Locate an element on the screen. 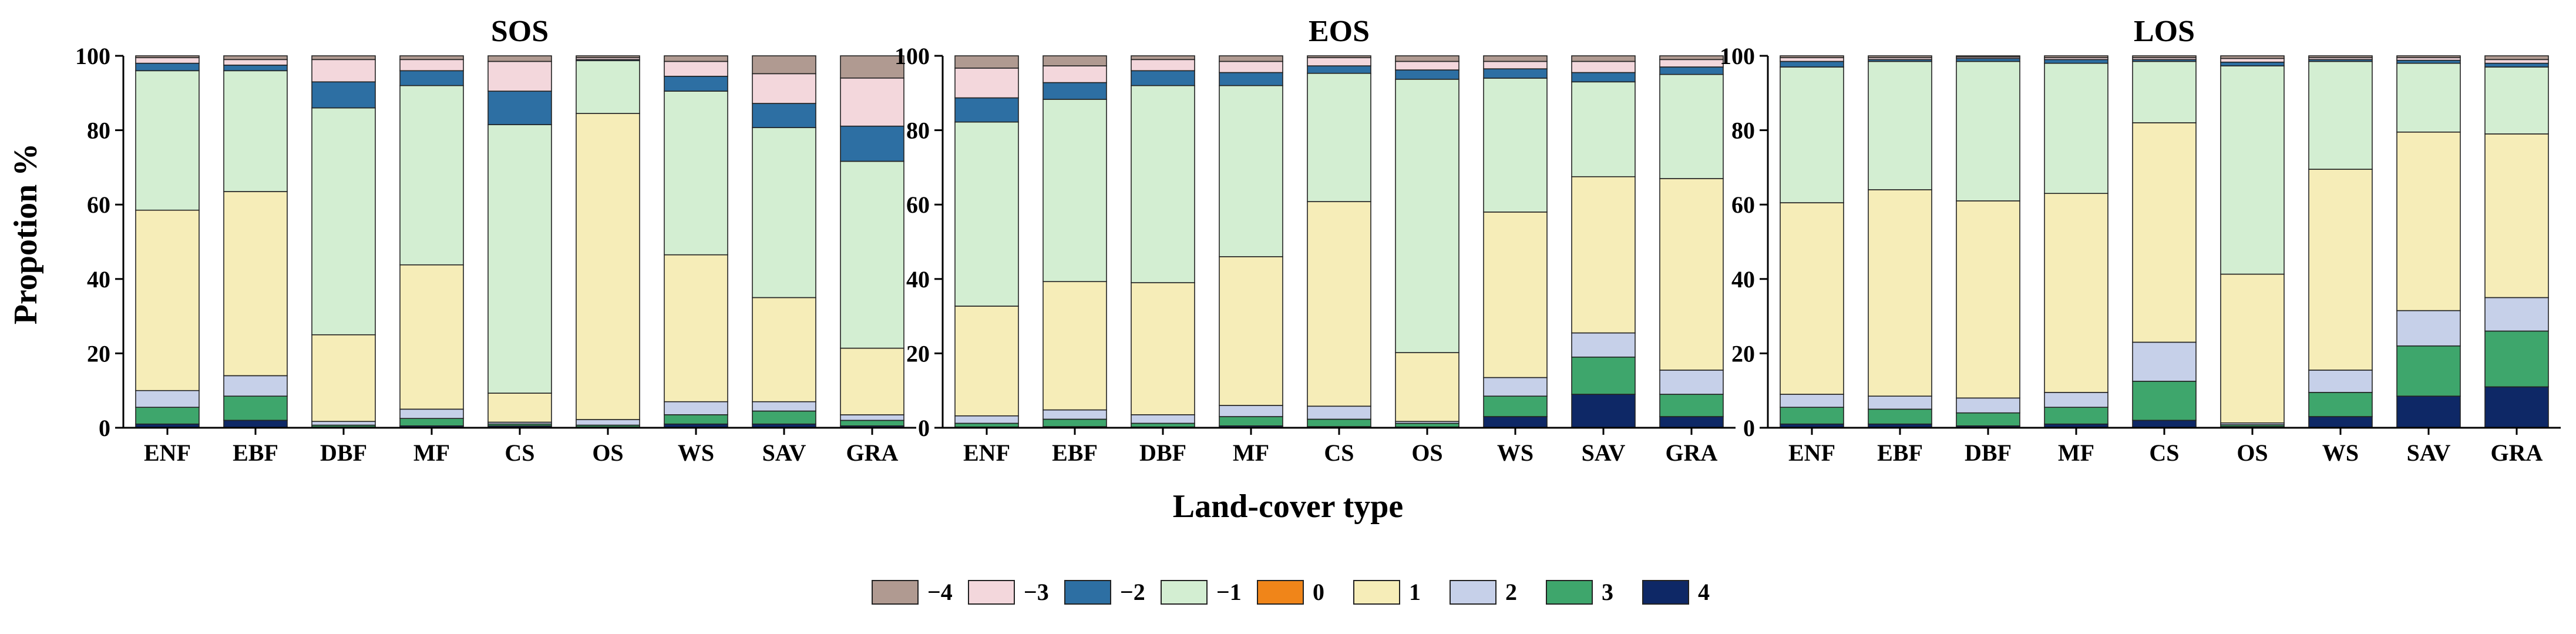  y-axis-label: Propotion % is located at coordinates (26, 234).